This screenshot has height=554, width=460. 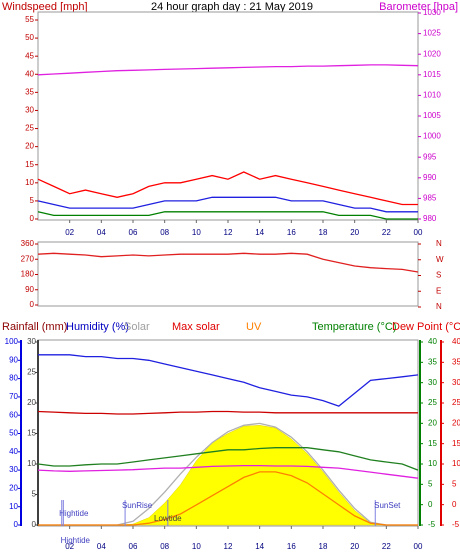 I want to click on y-tick-label: 45, so click(x=29, y=55).